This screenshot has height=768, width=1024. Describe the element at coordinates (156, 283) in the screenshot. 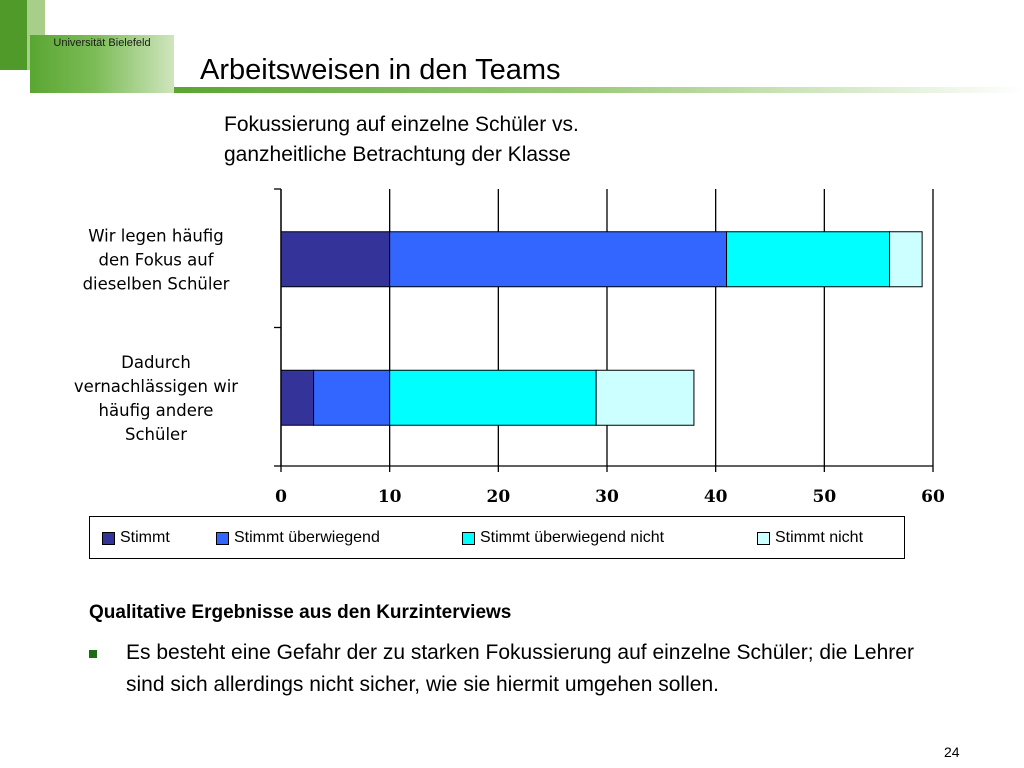

I see `category-label: dieselben Schüler` at that location.